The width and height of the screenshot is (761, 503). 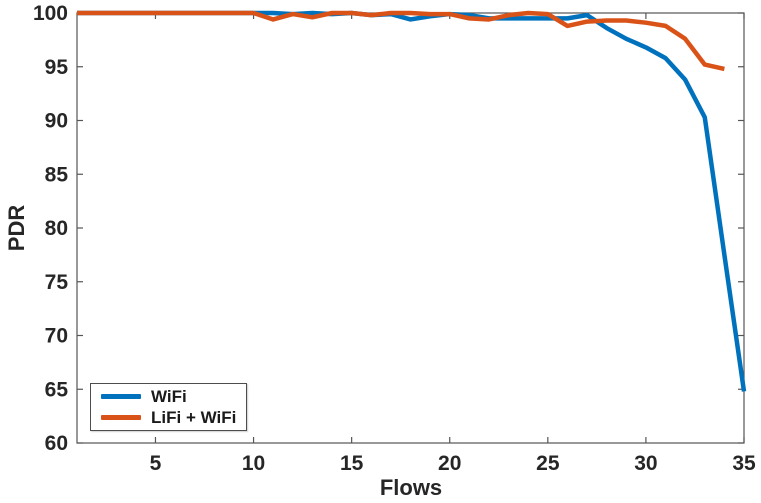 I want to click on legend-label-lifi-wifi: LiFi + WiFi, so click(x=194, y=417).